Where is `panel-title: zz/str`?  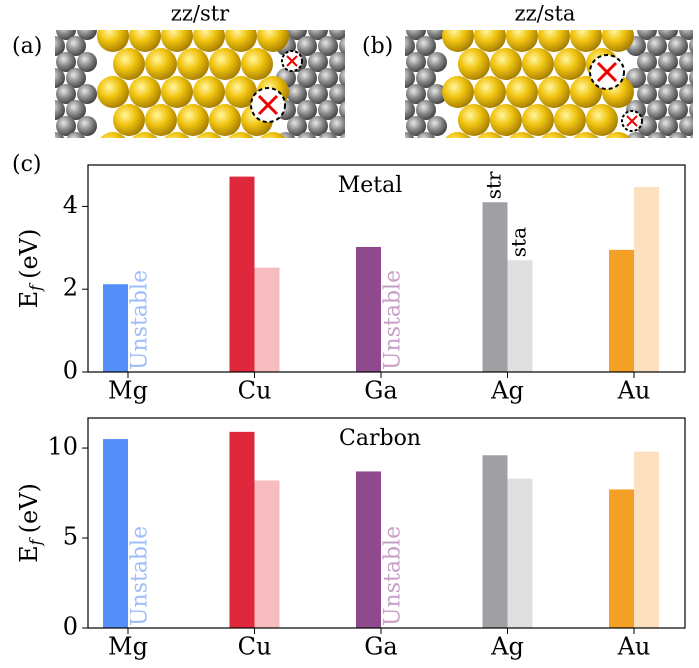
panel-title: zz/str is located at coordinates (200, 14).